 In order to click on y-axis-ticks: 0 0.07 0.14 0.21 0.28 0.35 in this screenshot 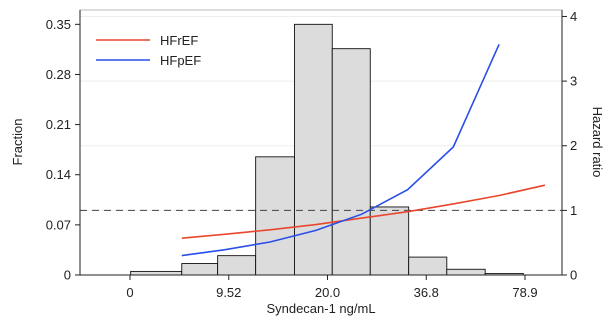, I will do `click(63, 150)`.